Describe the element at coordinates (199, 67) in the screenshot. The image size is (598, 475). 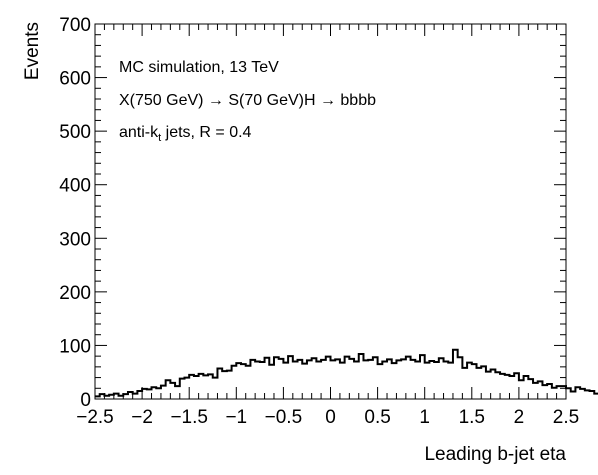
I see `annotation-line-1: MC simulation, 13 TeV` at that location.